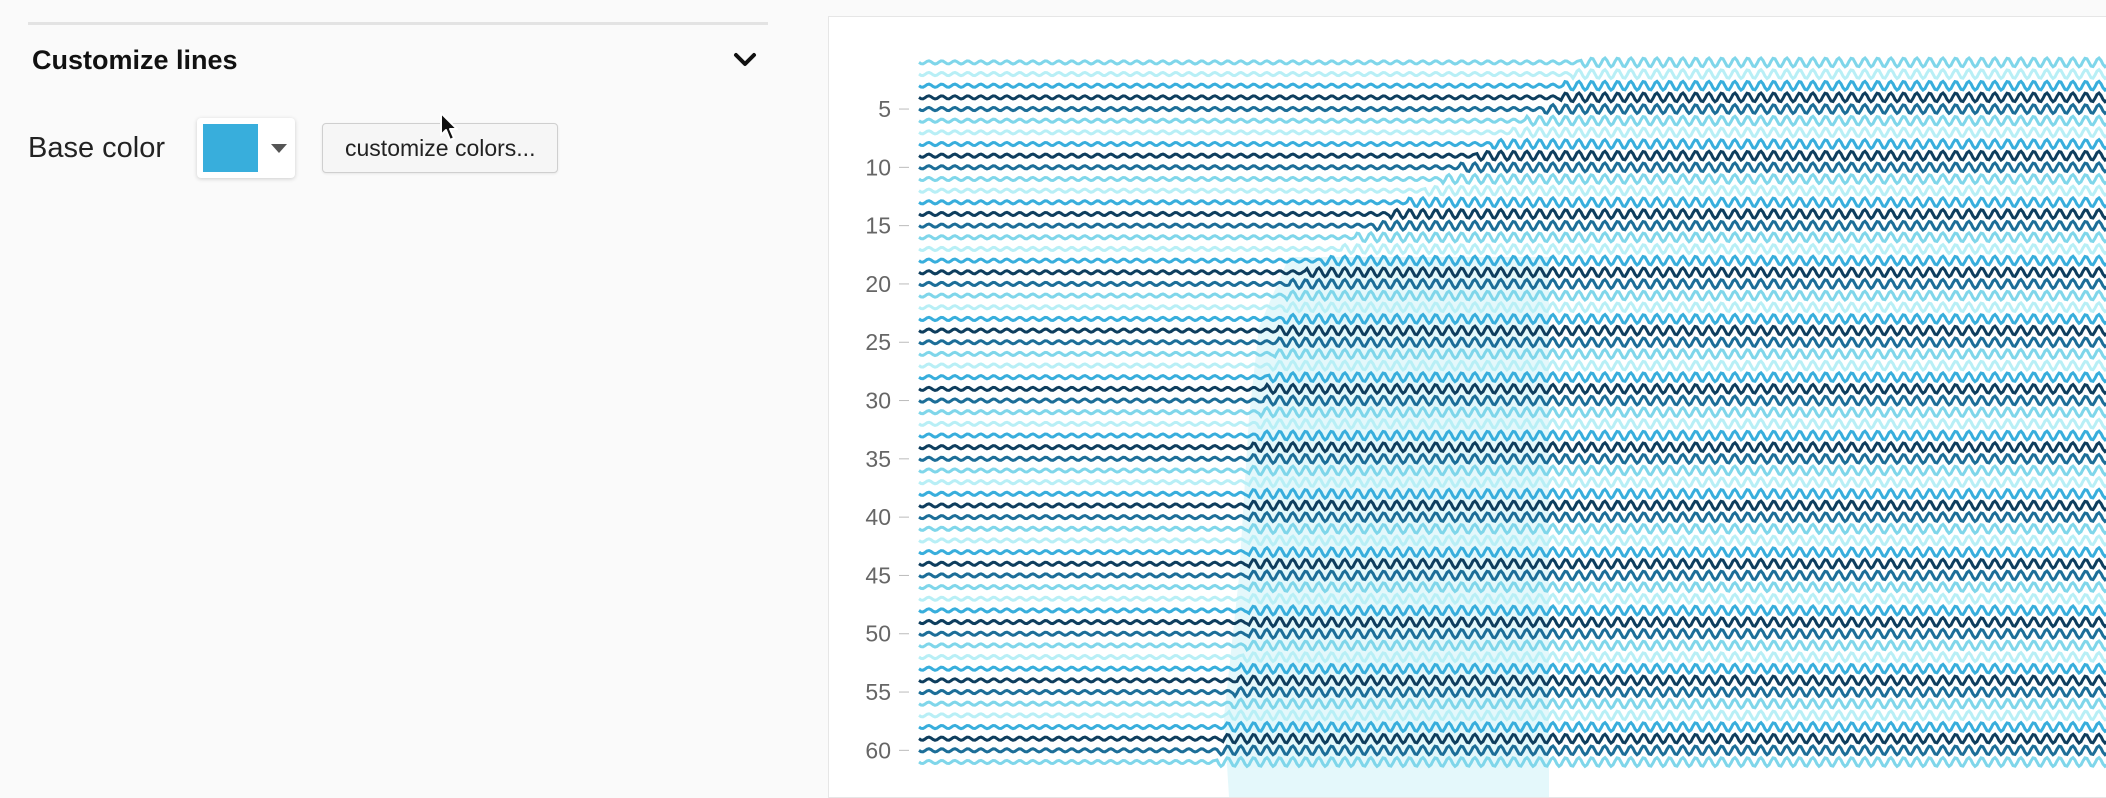  I want to click on caret-down-icon, so click(279, 148).